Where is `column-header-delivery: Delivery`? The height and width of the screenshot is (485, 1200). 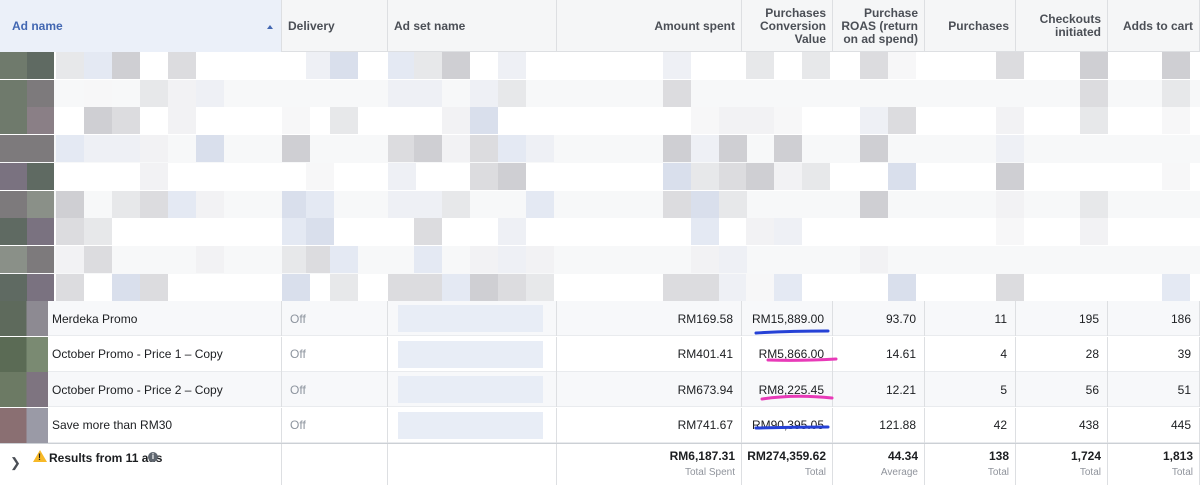 column-header-delivery: Delivery is located at coordinates (335, 26).